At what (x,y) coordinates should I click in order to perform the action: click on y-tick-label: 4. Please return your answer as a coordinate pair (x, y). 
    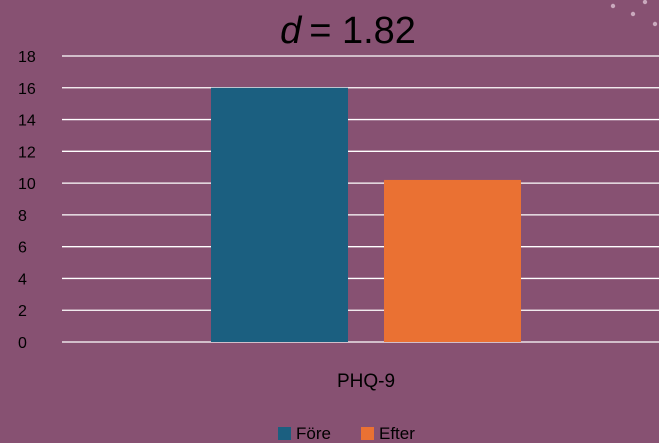
    Looking at the image, I should click on (22, 279).